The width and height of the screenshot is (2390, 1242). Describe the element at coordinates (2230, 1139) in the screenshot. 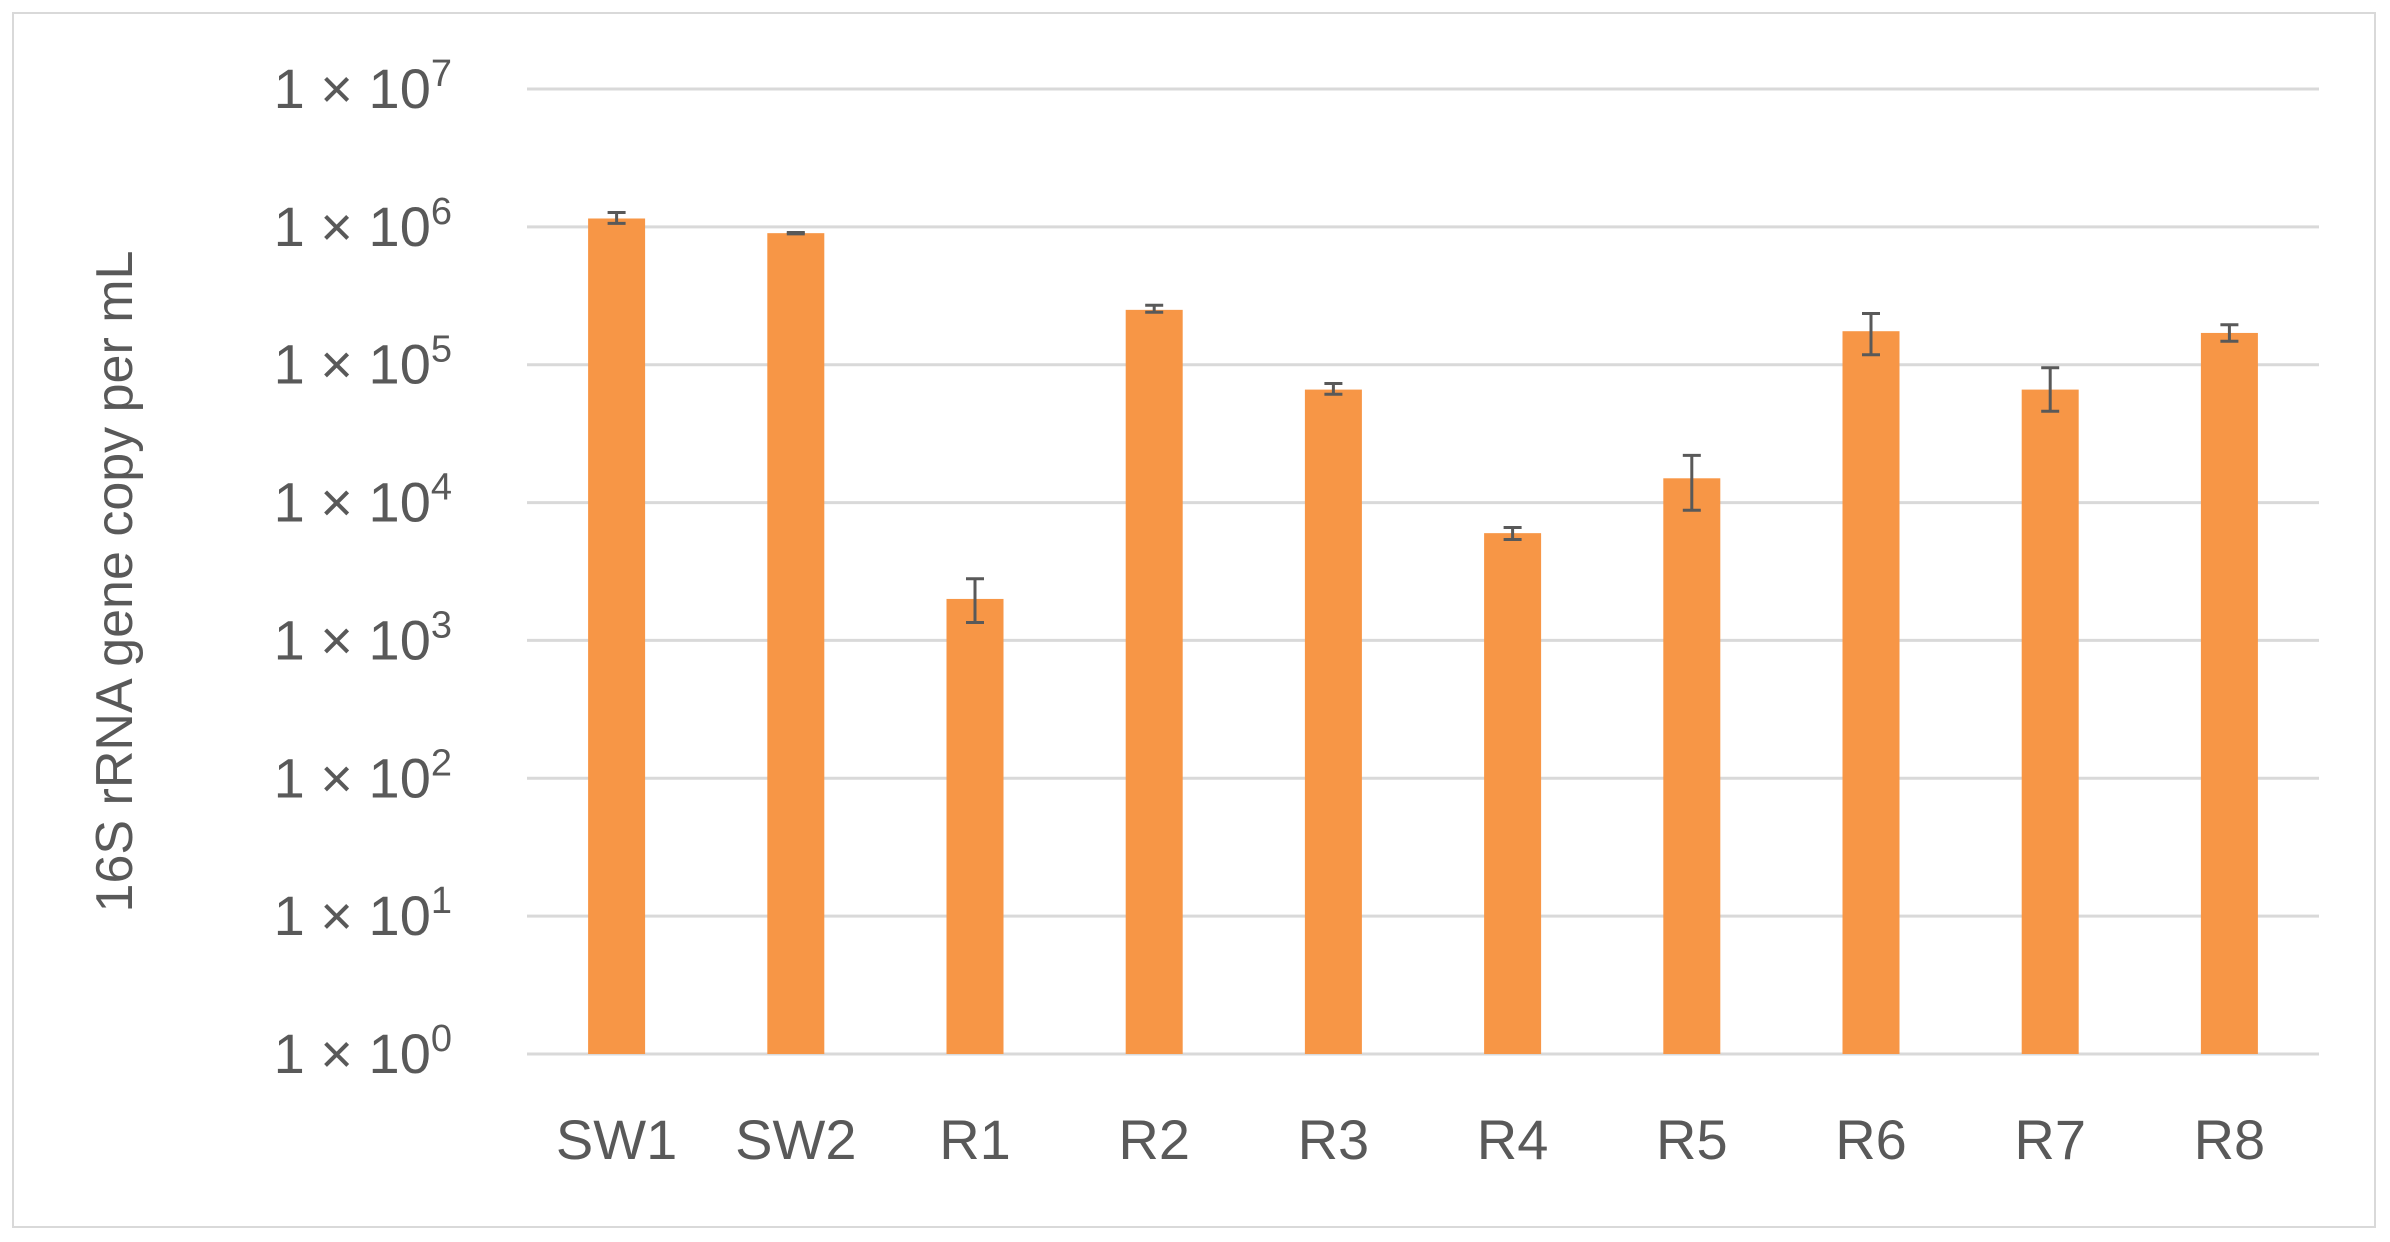

I see `x-category-label: R8` at that location.